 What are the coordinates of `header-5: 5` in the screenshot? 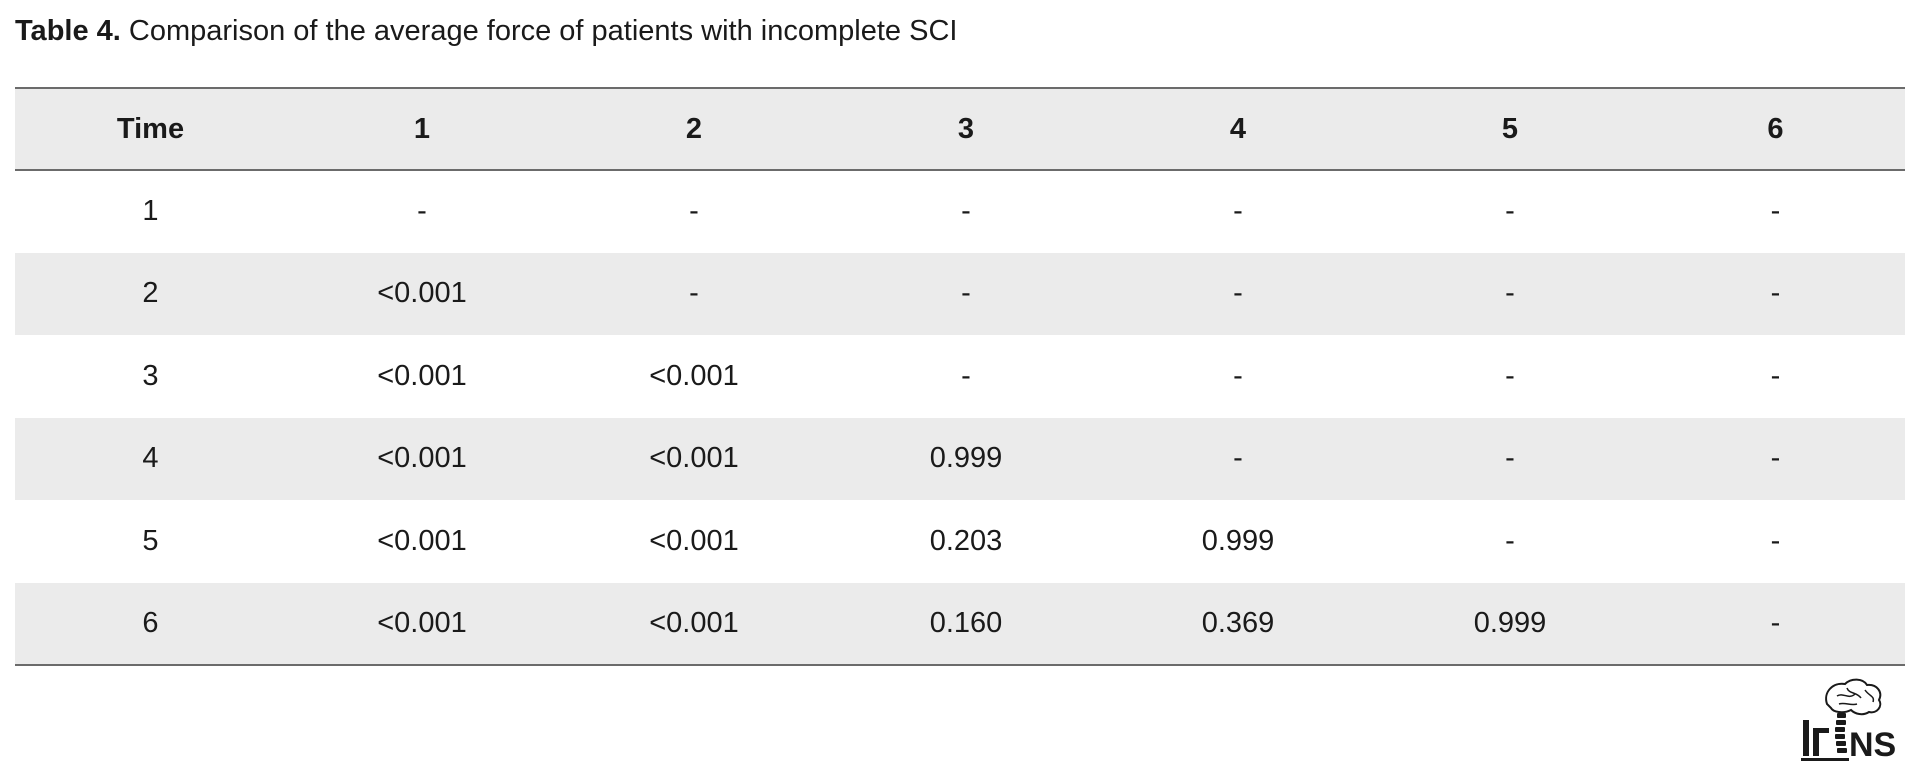 It's located at (1510, 128).